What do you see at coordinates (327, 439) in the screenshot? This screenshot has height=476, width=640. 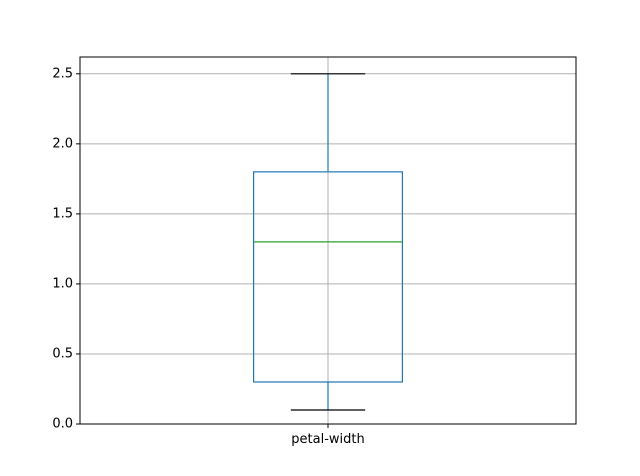 I see `x-tick-label: petal-width` at bounding box center [327, 439].